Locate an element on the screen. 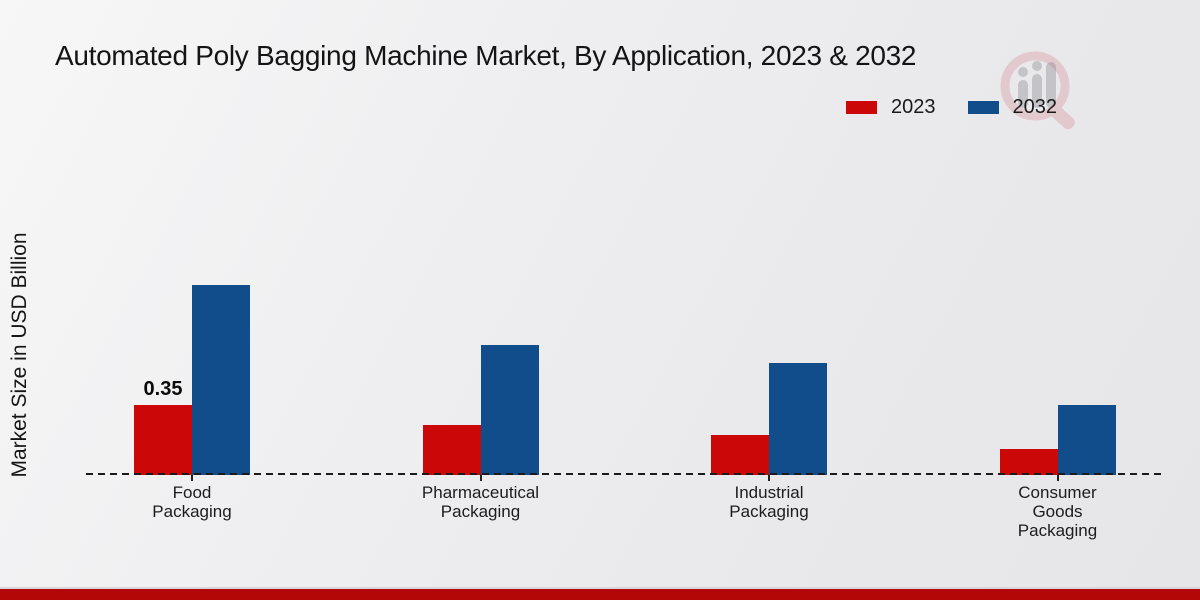 The width and height of the screenshot is (1200, 600). bar-2032-industrial-packaging is located at coordinates (798, 419).